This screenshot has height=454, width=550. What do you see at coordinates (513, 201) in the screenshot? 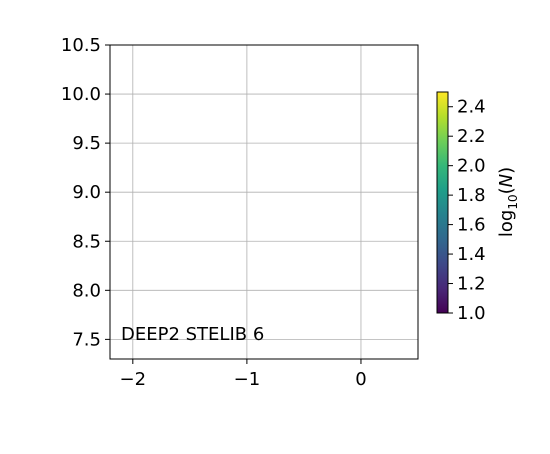
I see `colorbar-label-sub: 10` at bounding box center [513, 201].